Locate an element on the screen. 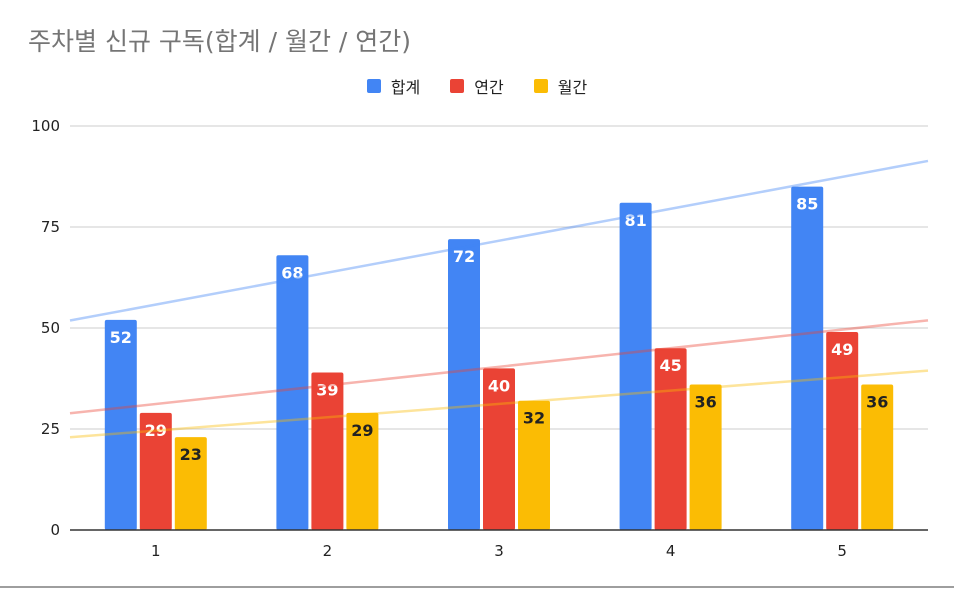  x-tick-label: 3 is located at coordinates (499, 551).